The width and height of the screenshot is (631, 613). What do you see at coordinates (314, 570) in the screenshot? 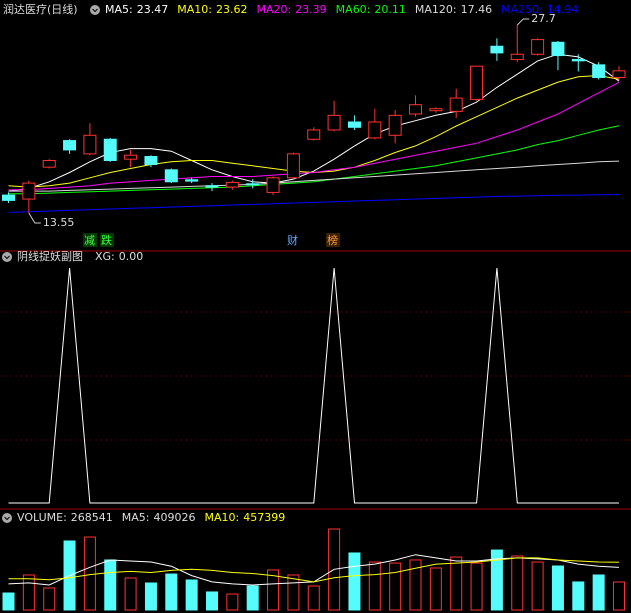
I see `volume-ma-line` at bounding box center [314, 570].